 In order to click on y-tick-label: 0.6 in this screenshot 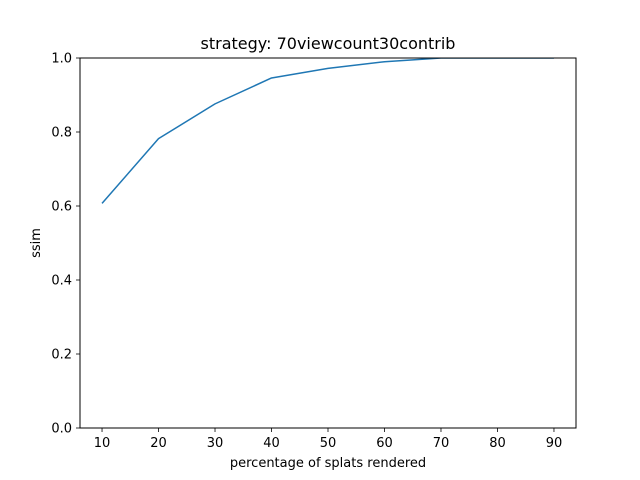, I will do `click(61, 207)`.